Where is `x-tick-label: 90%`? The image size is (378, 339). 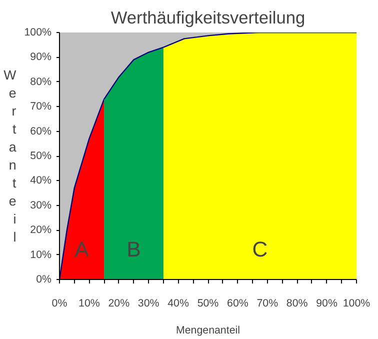
x-tick-label: 90% is located at coordinates (327, 304).